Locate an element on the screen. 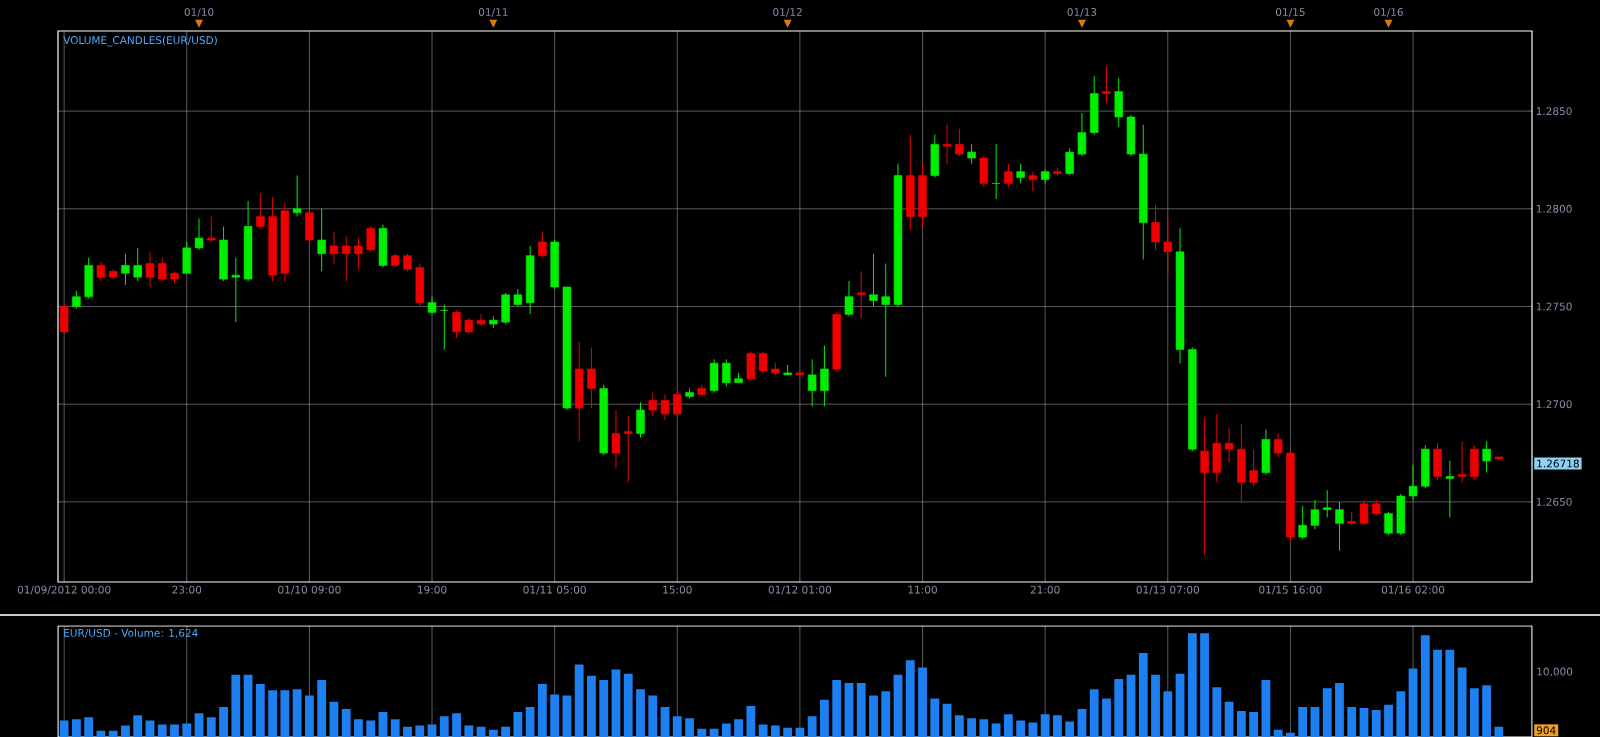 The height and width of the screenshot is (737, 1600). x-tick-label: 15:00 is located at coordinates (677, 589).